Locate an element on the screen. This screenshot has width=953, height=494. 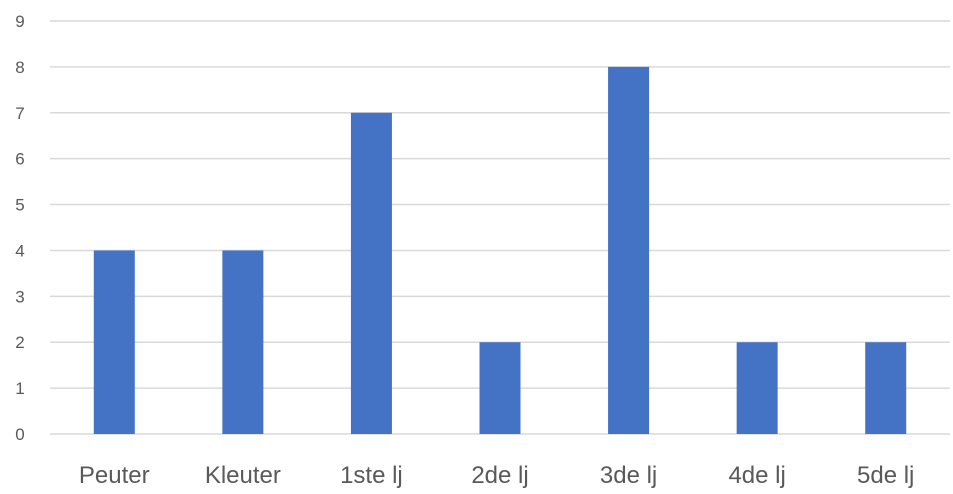
bar-5de-lj is located at coordinates (886, 388).